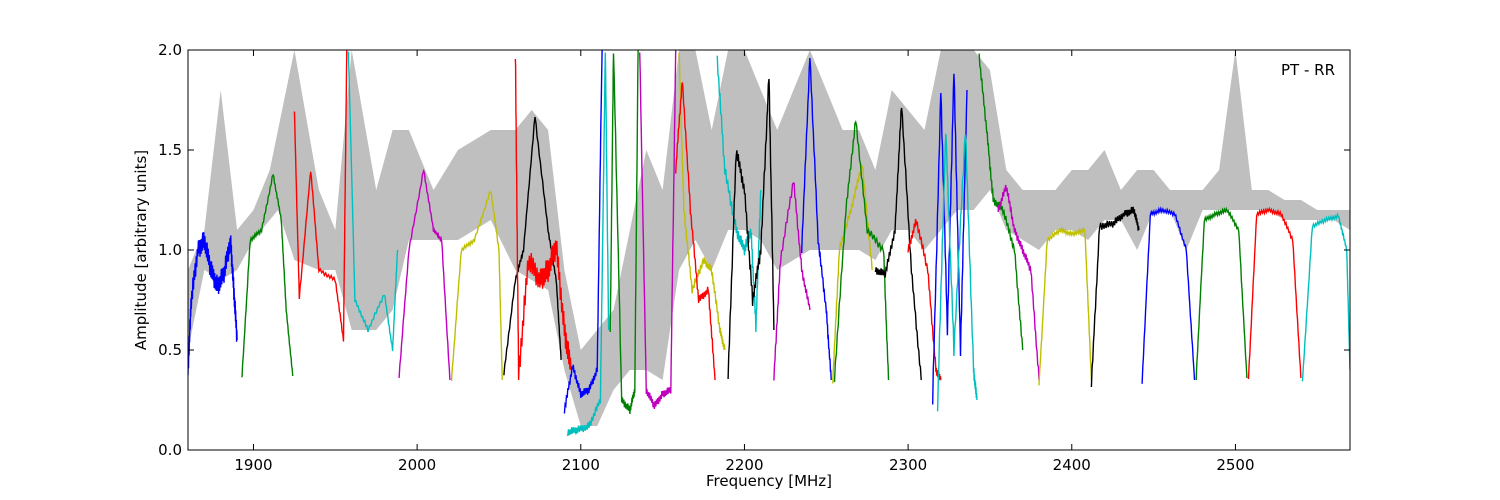 This screenshot has height=500, width=1500. What do you see at coordinates (908, 465) in the screenshot?
I see `x-tick-label: 2300` at bounding box center [908, 465].